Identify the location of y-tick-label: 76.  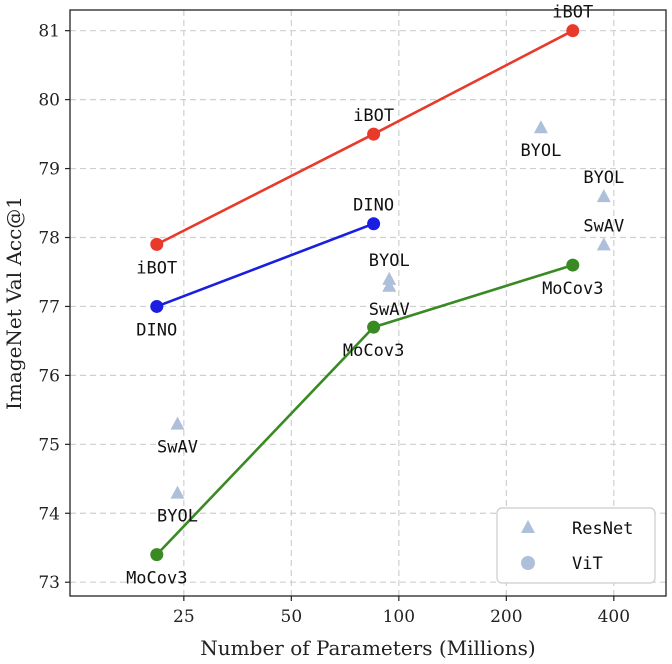
(49, 376).